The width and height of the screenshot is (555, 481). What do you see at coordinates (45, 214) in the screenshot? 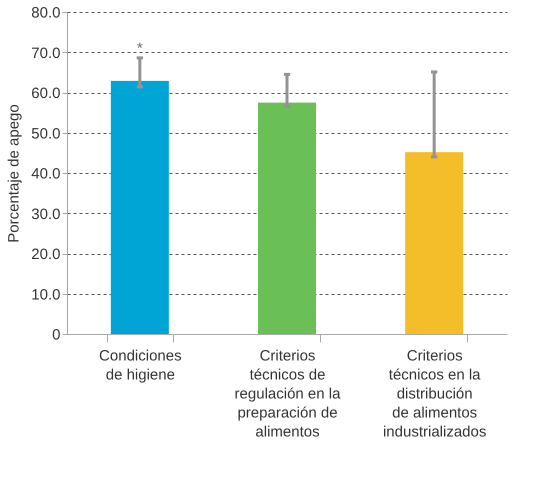
I see `y-tick-label: 30.0` at bounding box center [45, 214].